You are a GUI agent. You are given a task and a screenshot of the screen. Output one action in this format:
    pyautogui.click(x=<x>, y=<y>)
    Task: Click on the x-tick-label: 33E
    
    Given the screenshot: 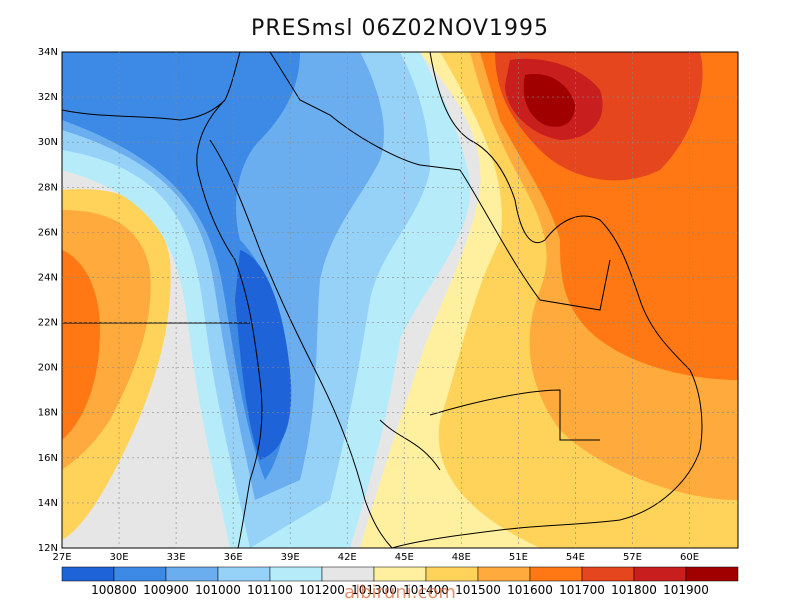 What is the action you would take?
    pyautogui.click(x=176, y=557)
    